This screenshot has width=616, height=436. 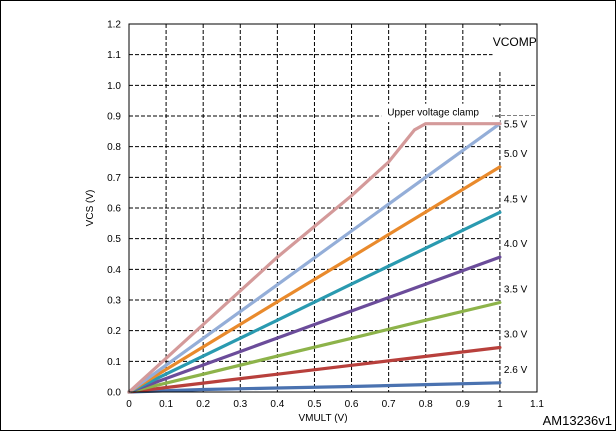 What do you see at coordinates (277, 404) in the screenshot?
I see `x-tick-label: 0.4` at bounding box center [277, 404].